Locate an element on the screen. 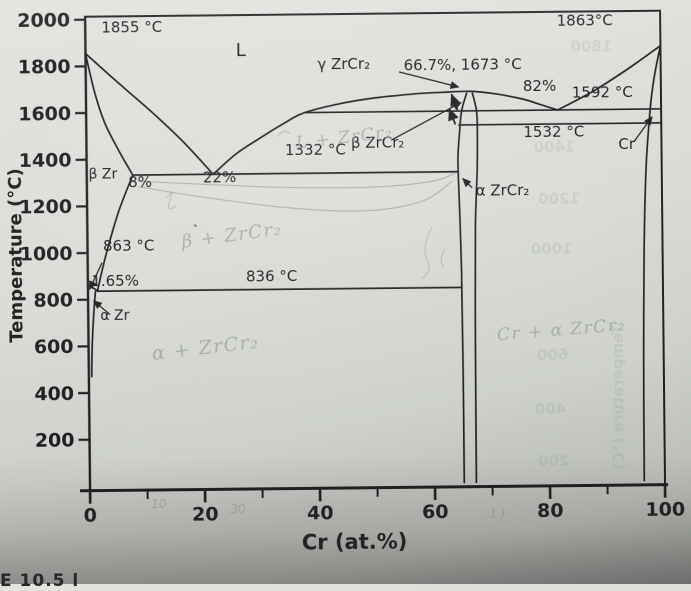 This screenshot has width=691, height=591. x-tick-label: 0 is located at coordinates (90, 516).